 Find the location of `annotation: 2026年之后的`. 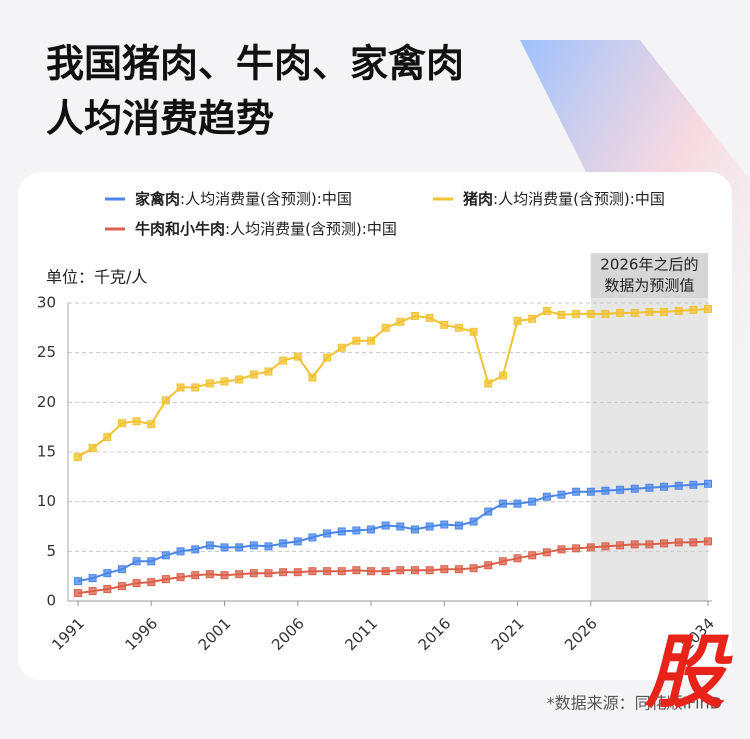

annotation: 2026年之后的 is located at coordinates (649, 265).